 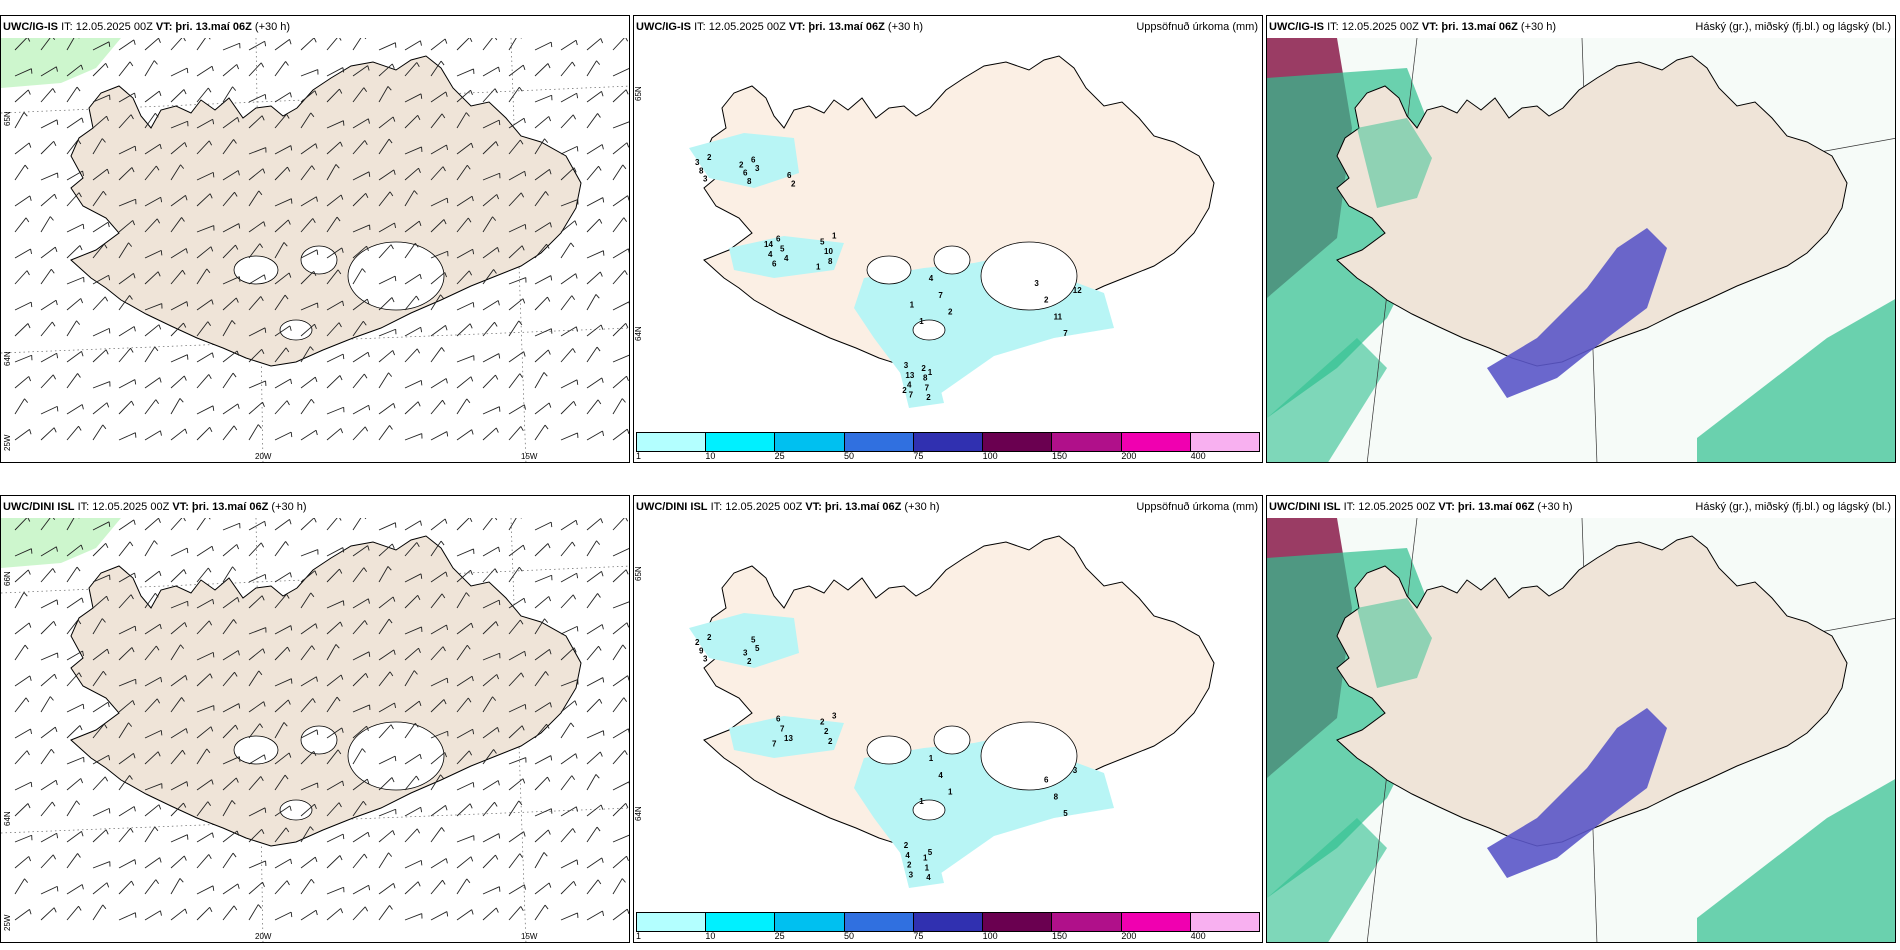 I want to click on valid-time: VT: þri. 13.maí 06Z, so click(x=836, y=27).